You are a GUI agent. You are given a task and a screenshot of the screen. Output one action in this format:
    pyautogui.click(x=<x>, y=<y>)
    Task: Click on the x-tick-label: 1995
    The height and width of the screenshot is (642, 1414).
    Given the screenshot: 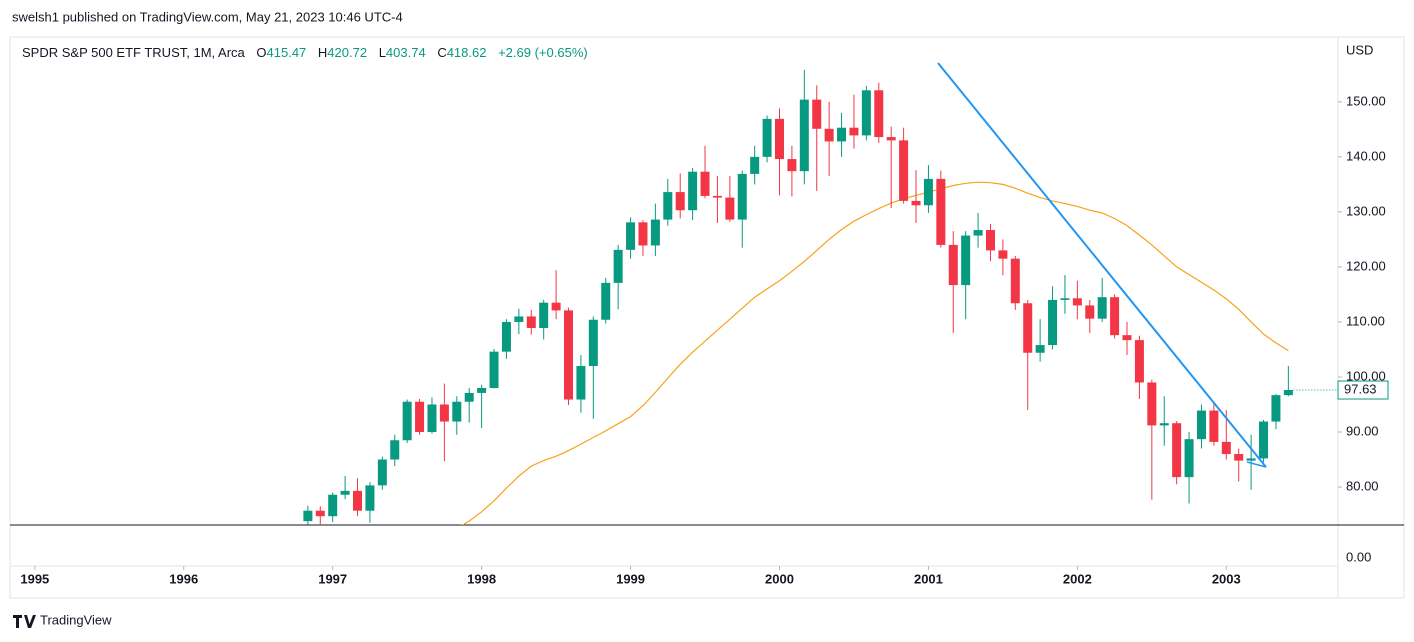 What is the action you would take?
    pyautogui.click(x=34, y=578)
    